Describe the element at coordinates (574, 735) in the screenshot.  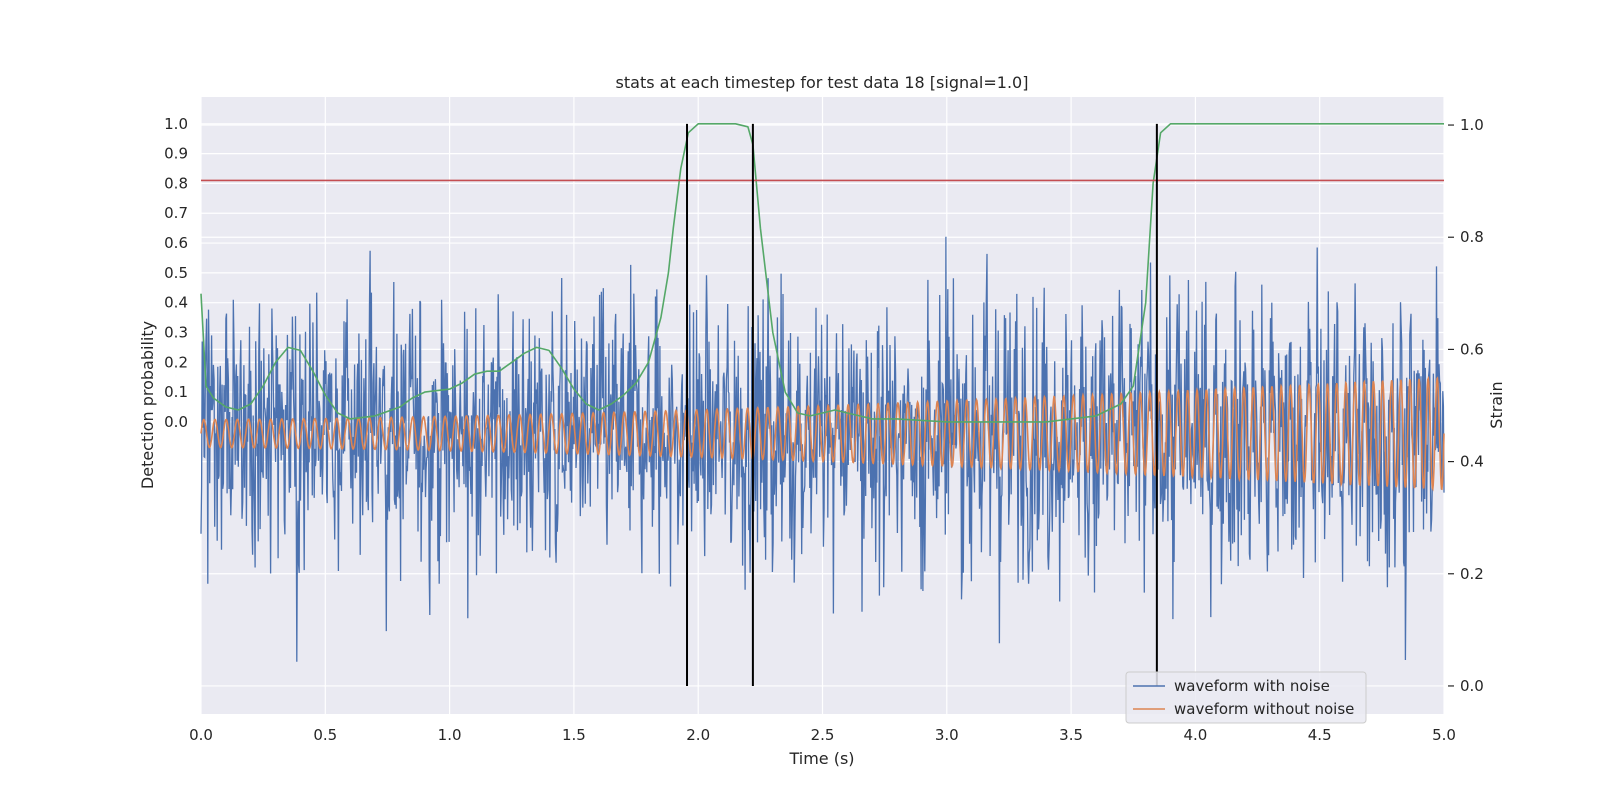
I see `x-tick-label: 1.5` at that location.